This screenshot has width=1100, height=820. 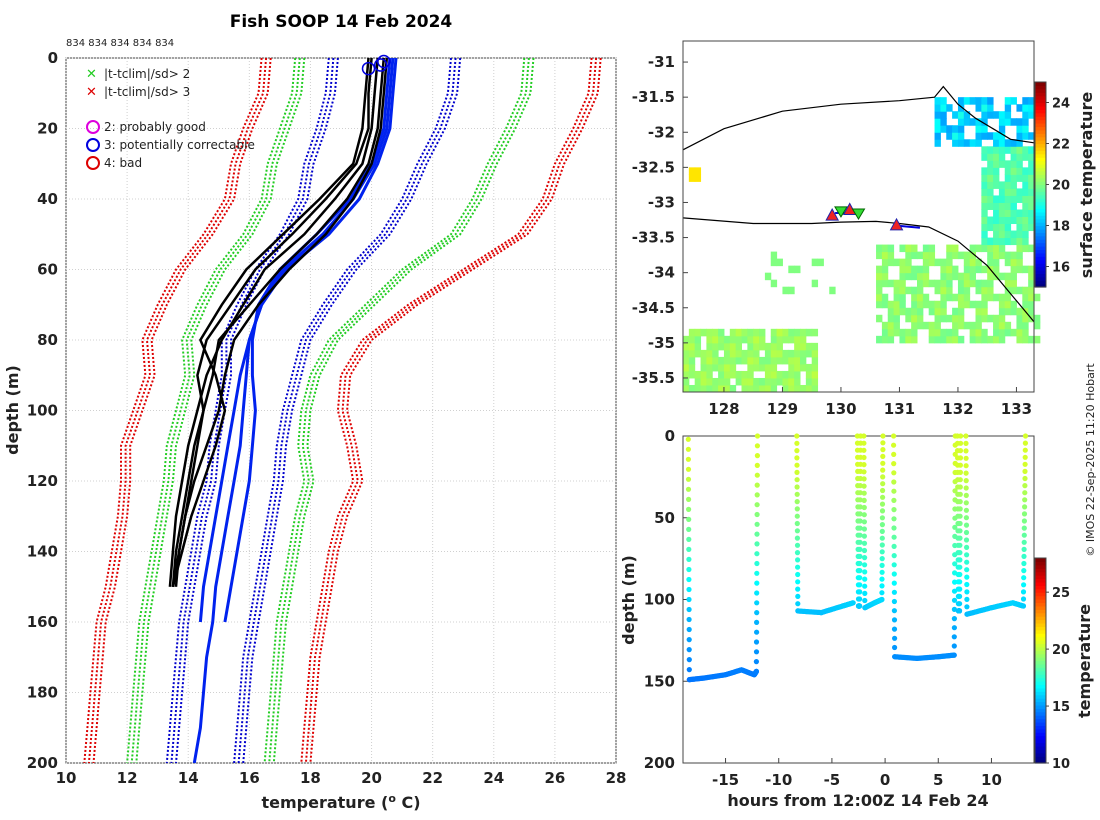 What do you see at coordinates (47, 199) in the screenshot?
I see `profile-ytick-label: 40` at bounding box center [47, 199].